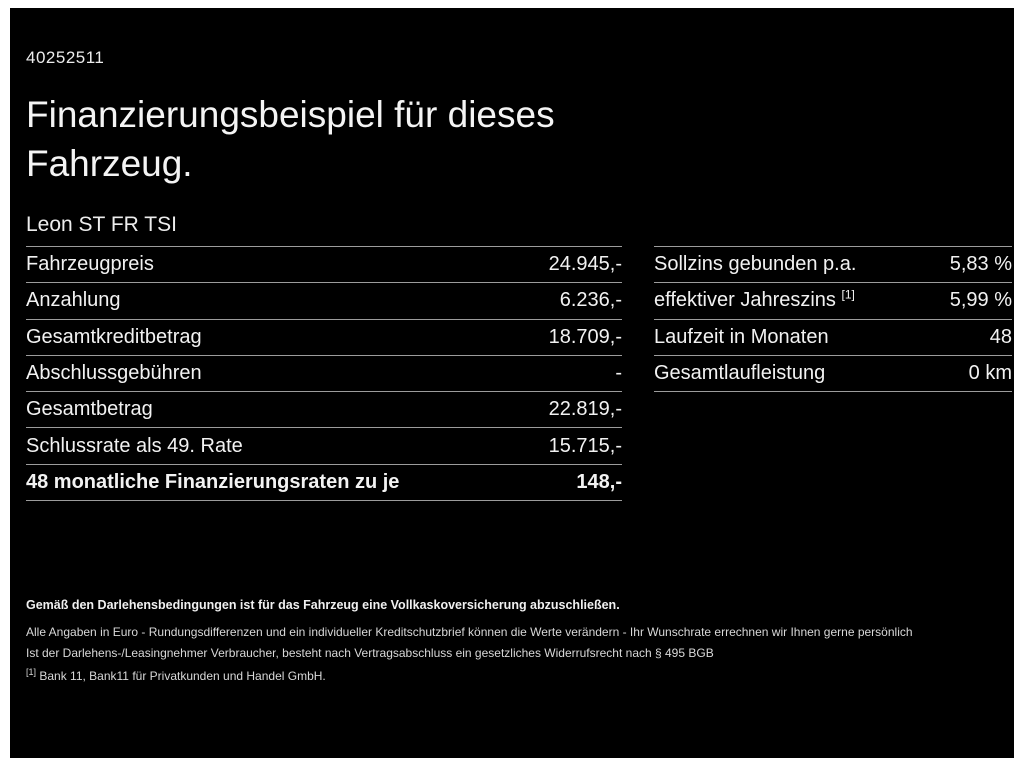  What do you see at coordinates (990, 373) in the screenshot?
I see `row-value: 0 km` at bounding box center [990, 373].